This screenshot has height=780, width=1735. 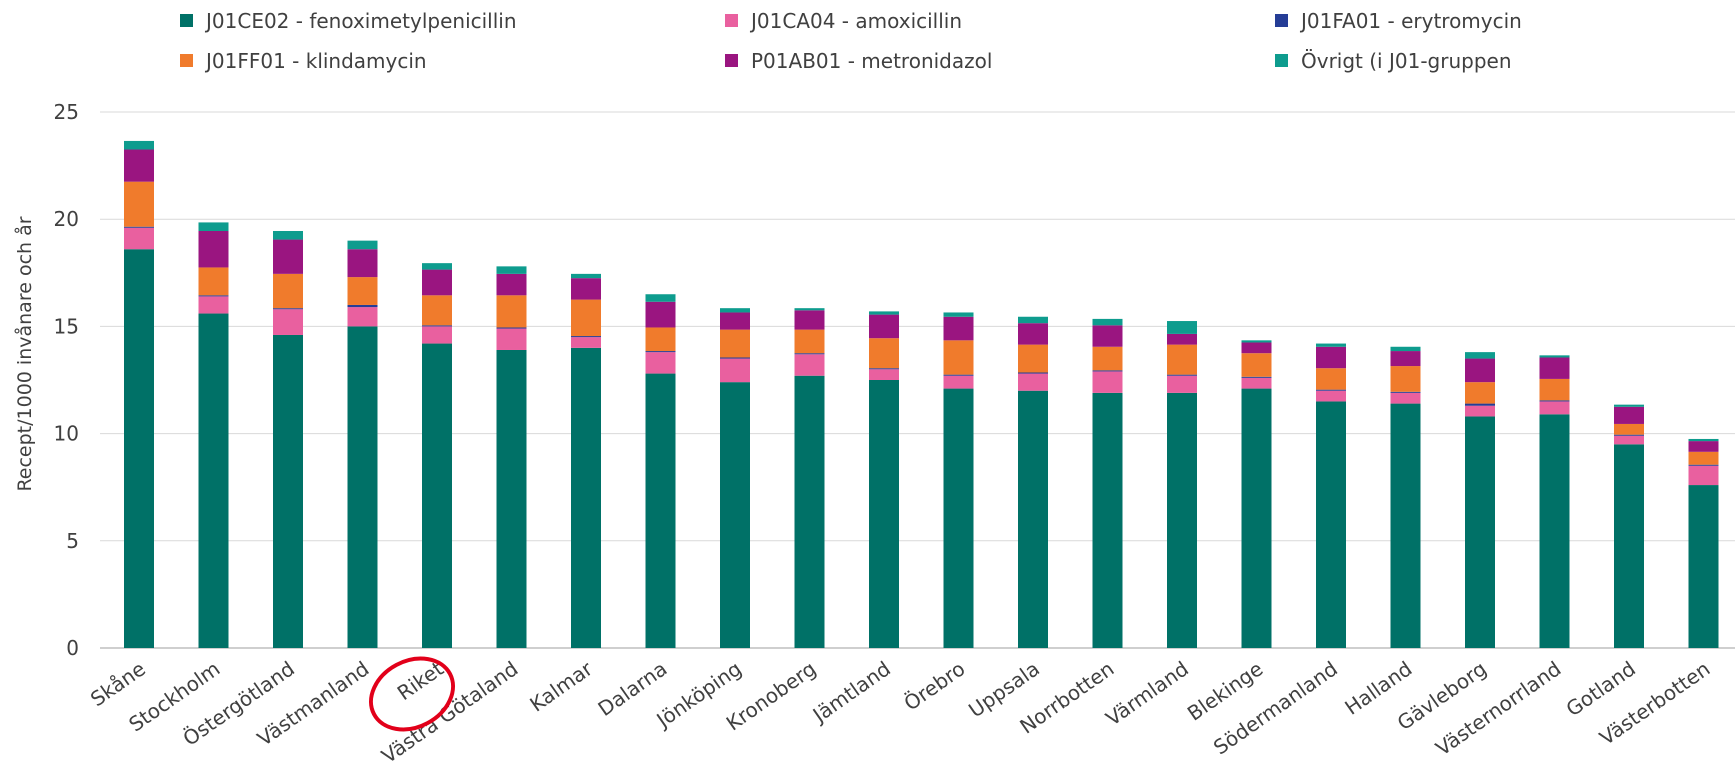 What do you see at coordinates (855, 21) in the screenshot?
I see `legend-label: J01CA04 - amoxicillin` at bounding box center [855, 21].